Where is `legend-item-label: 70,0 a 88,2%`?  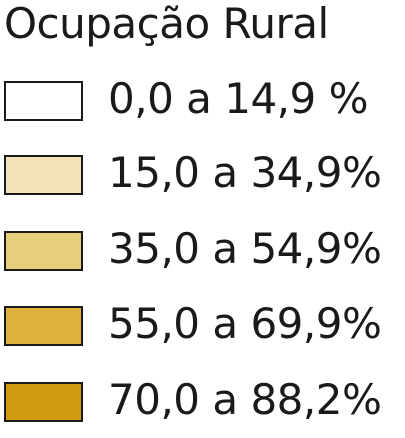 legend-item-label: 70,0 a 88,2% is located at coordinates (245, 399).